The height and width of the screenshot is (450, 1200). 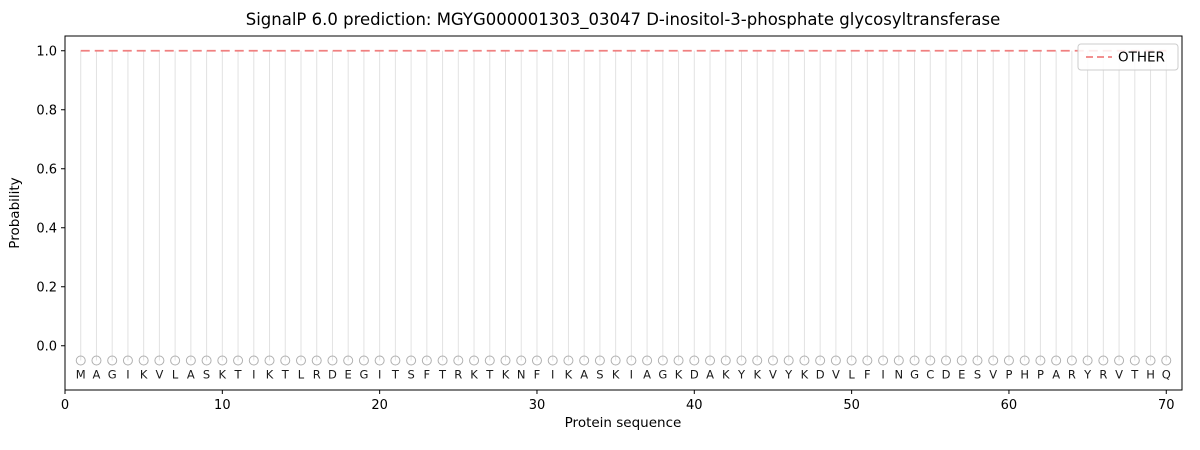 What do you see at coordinates (206, 375) in the screenshot?
I see `sequence-letter: S` at bounding box center [206, 375].